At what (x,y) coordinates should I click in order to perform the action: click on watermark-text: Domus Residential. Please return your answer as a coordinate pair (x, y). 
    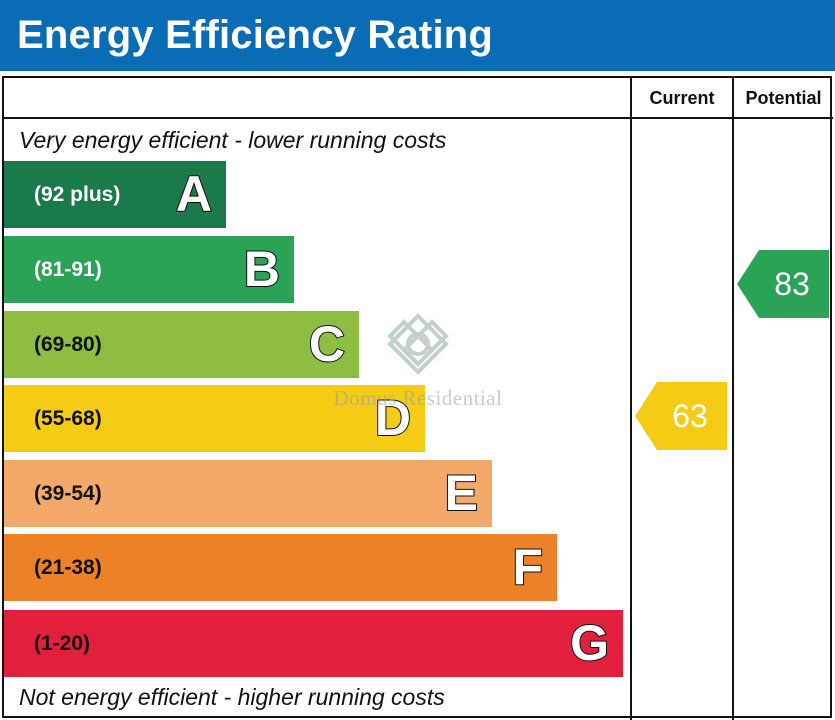
    Looking at the image, I should click on (418, 398).